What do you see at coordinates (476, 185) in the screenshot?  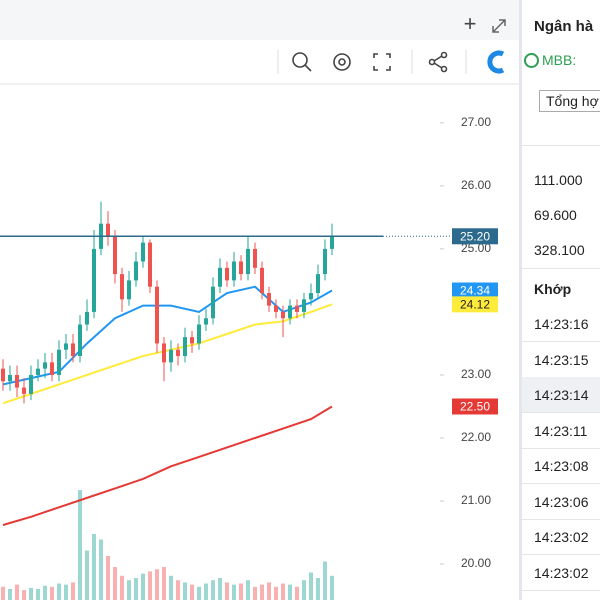 I see `y-tick-label: 26.00` at bounding box center [476, 185].